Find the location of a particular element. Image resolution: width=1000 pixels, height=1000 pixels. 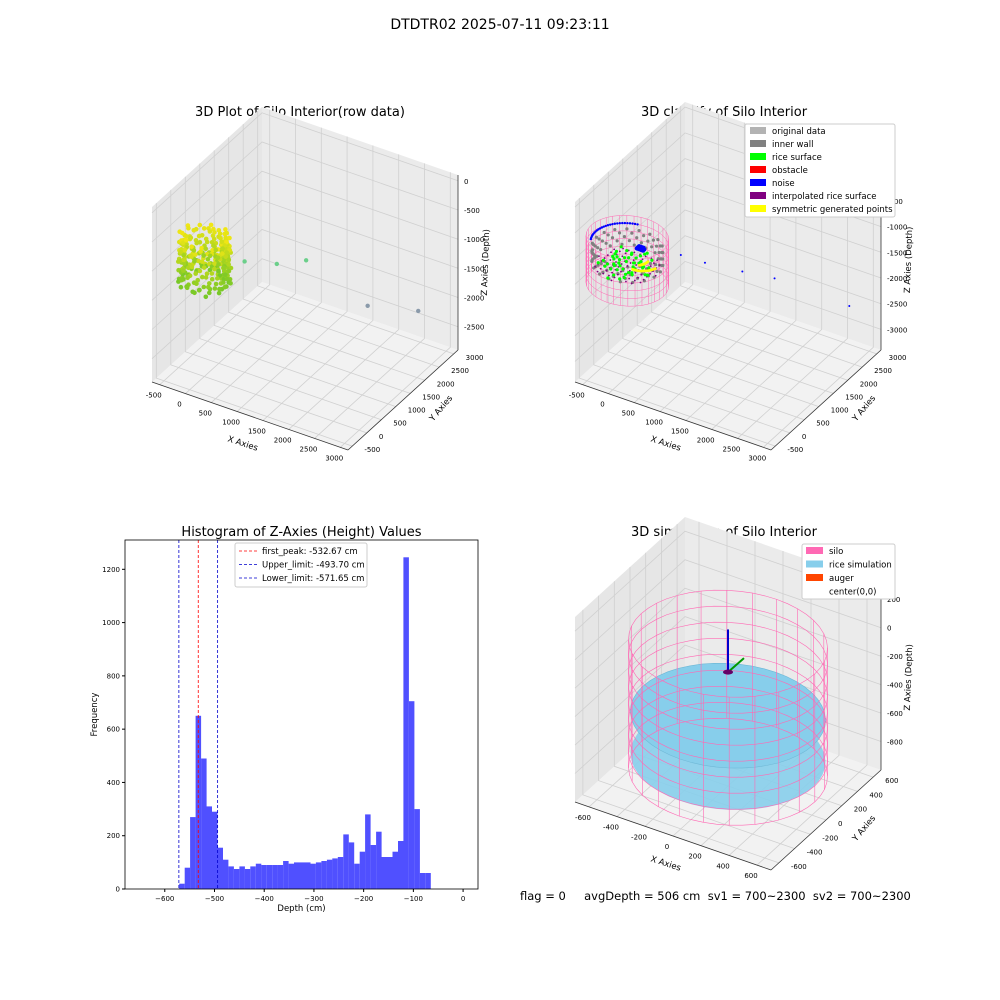

pane-side is located at coordinates (207, 244).